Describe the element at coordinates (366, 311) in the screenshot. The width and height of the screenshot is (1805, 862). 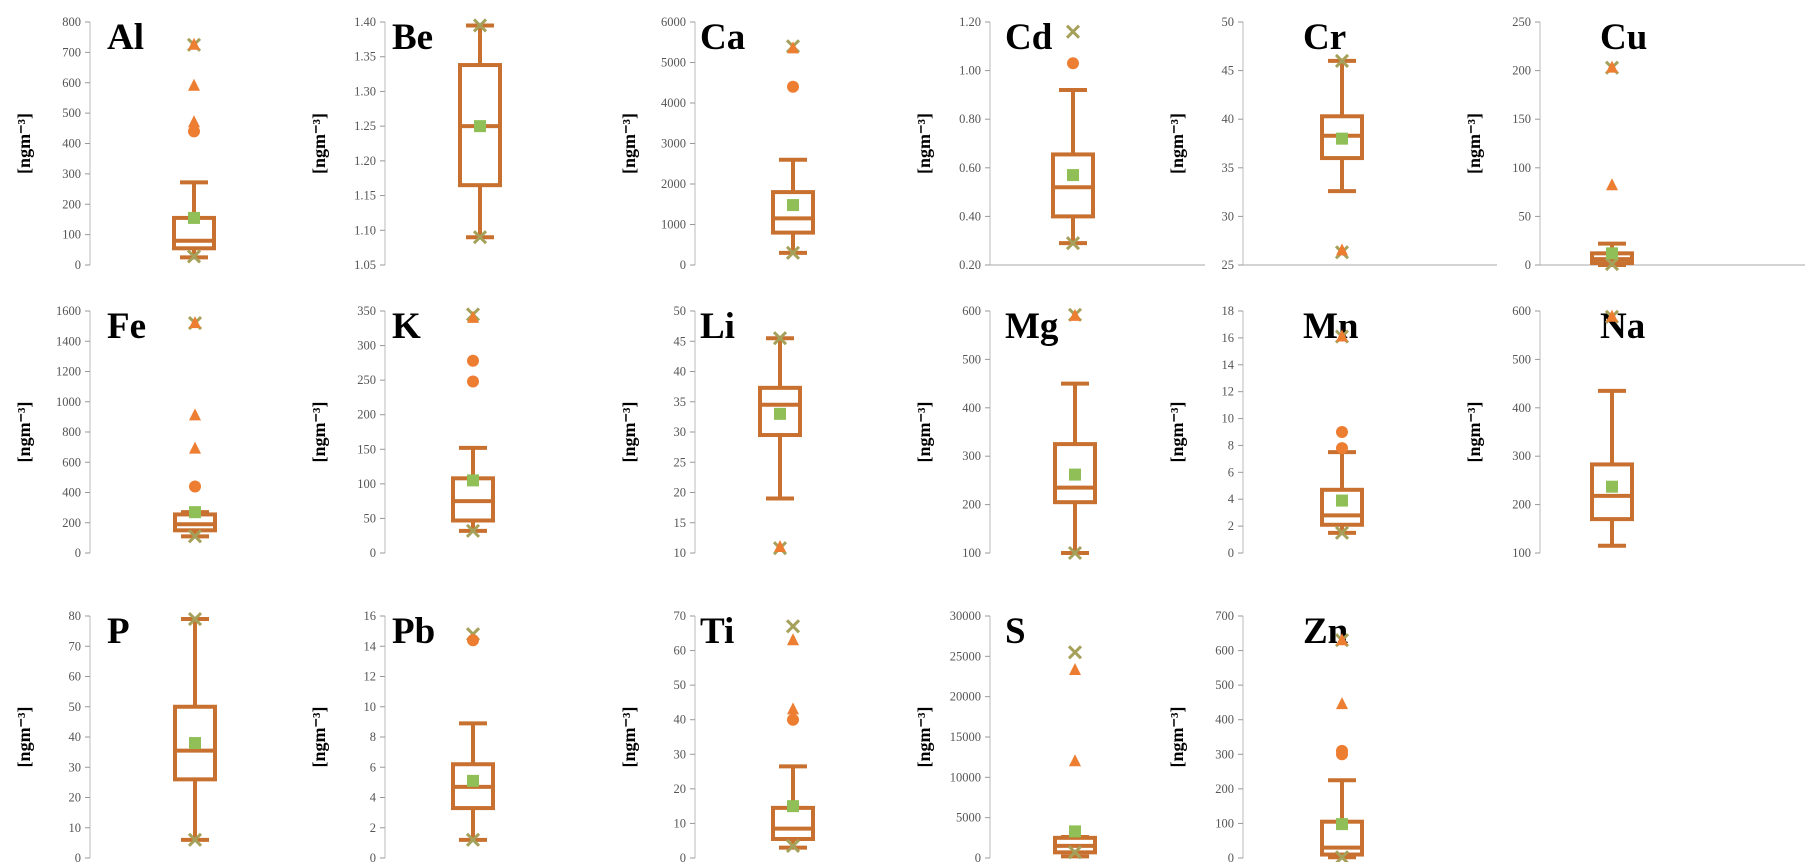
I see `y-tick-label: 350` at that location.